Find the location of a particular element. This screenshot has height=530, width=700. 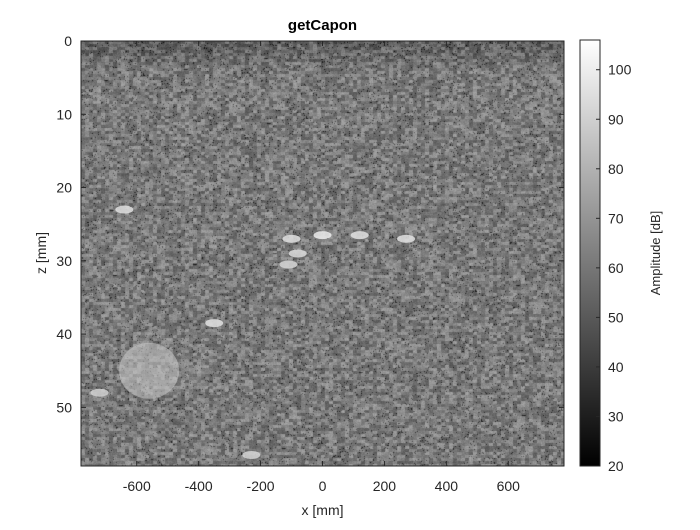

colorbar-tick-label: 20 is located at coordinates (616, 466).